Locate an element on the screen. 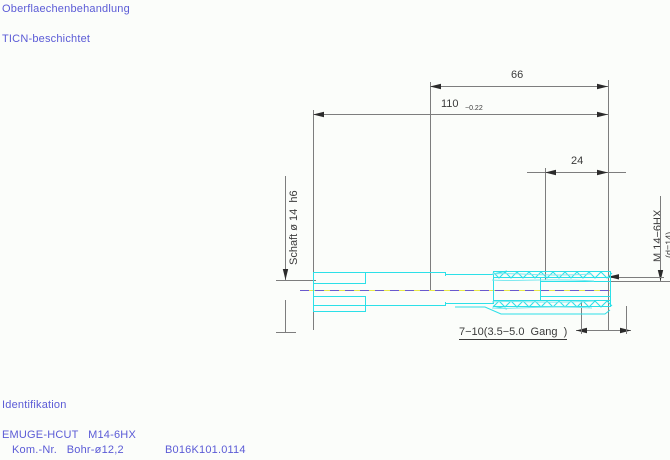  neck-right-shoulder is located at coordinates (493, 289).